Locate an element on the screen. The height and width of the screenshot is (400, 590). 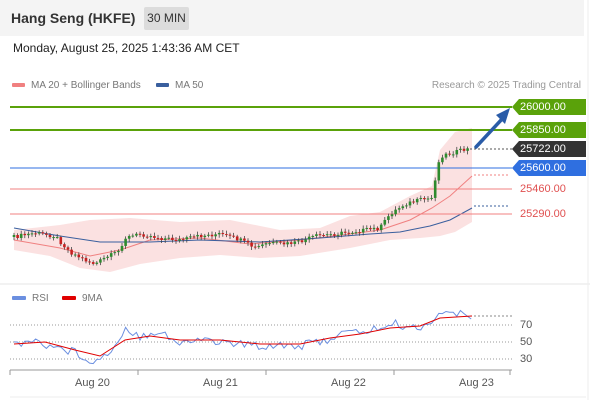
ma50-label: MA 50 is located at coordinates (189, 85).